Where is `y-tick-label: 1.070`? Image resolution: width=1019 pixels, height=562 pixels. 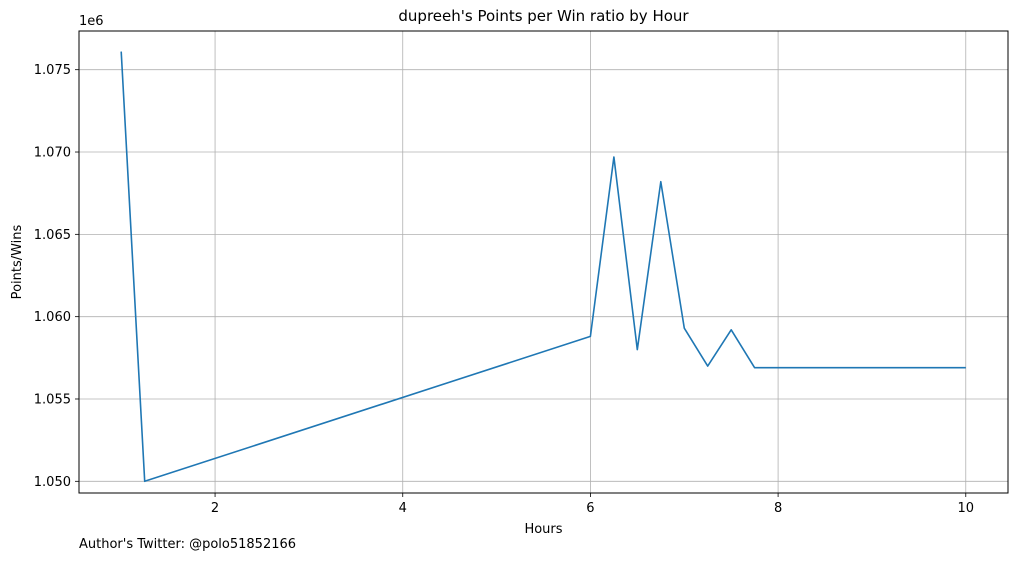 y-tick-label: 1.070 is located at coordinates (52, 153).